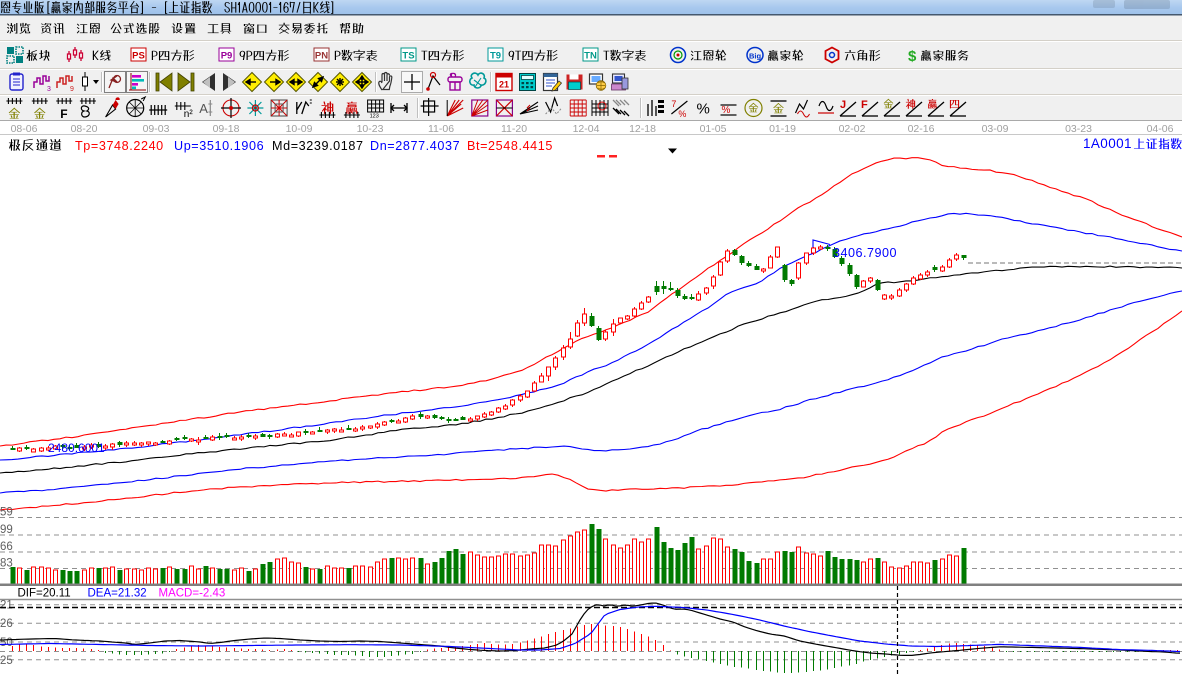  I want to click on svg-text: n², so click(189, 114).